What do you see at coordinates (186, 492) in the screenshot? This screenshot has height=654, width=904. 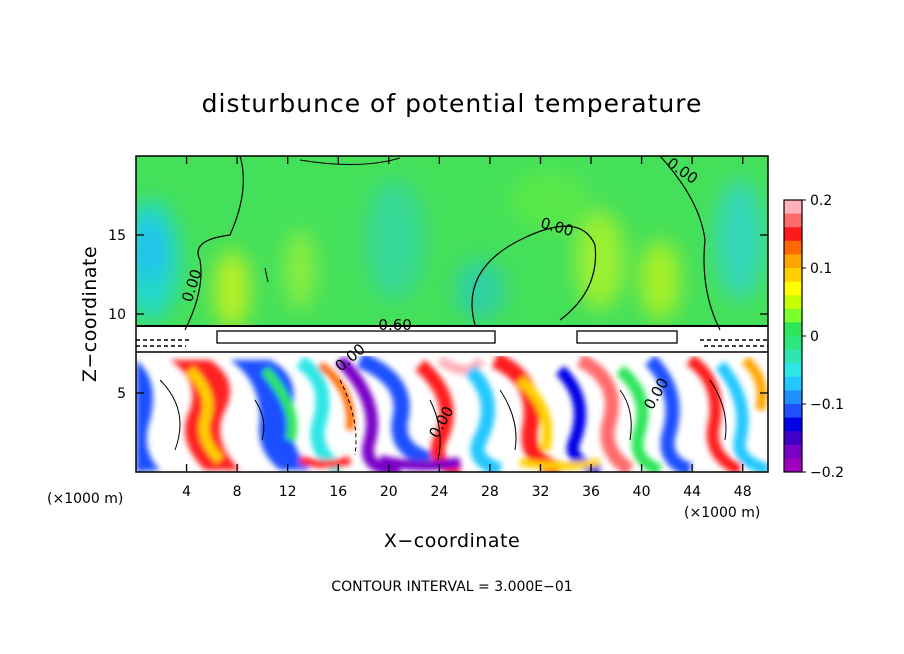 I see `x-tick-label: 4` at bounding box center [186, 492].